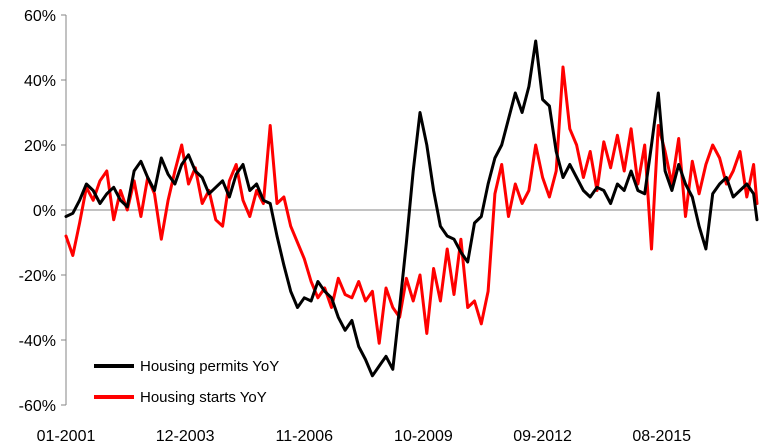  Describe the element at coordinates (209, 366) in the screenshot. I see `legend-label-permits: Housing permits YoY` at that location.